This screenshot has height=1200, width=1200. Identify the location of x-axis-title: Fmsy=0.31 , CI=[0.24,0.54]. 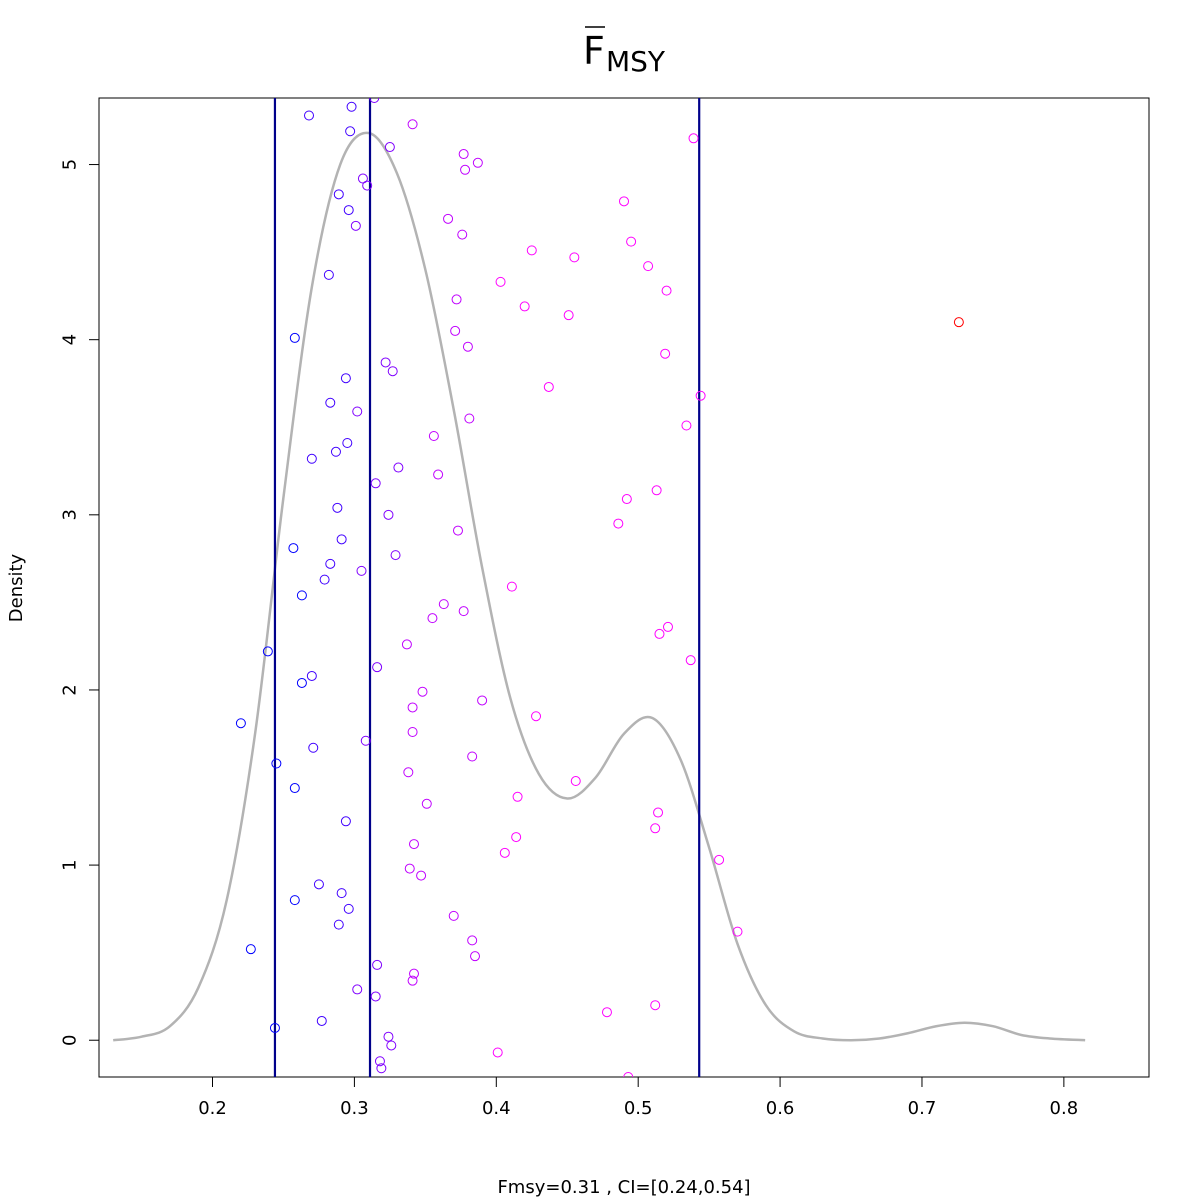
(623, 1187).